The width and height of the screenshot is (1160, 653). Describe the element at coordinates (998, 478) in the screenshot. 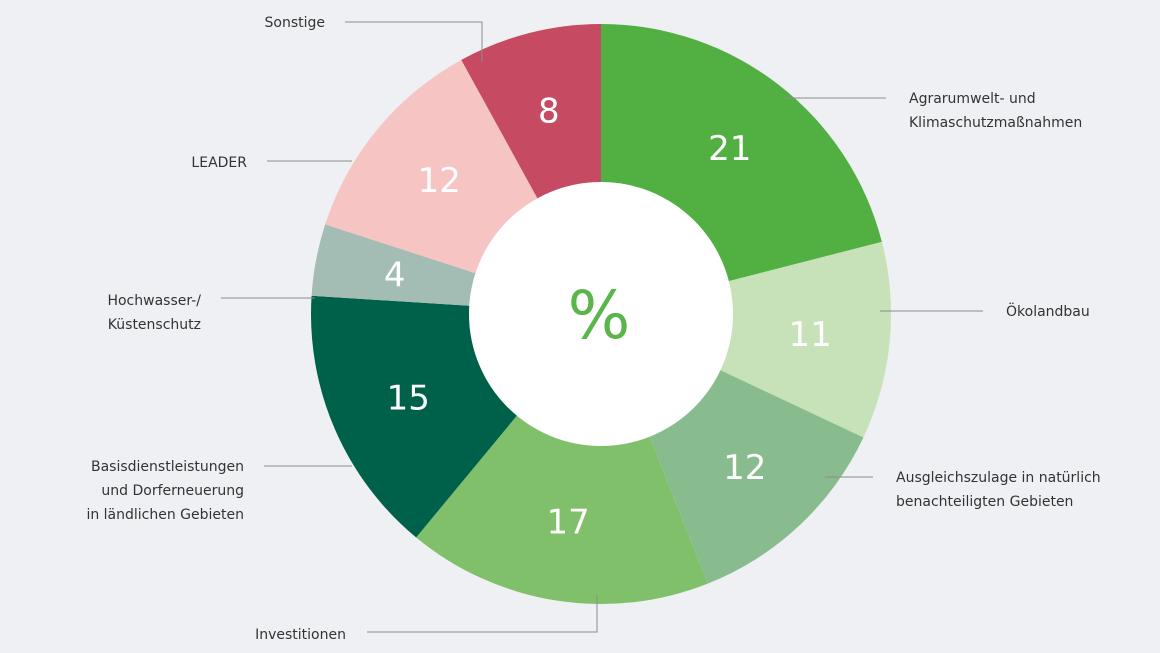

I see `category-label-line: Ausgleichszulage in natürlich` at that location.